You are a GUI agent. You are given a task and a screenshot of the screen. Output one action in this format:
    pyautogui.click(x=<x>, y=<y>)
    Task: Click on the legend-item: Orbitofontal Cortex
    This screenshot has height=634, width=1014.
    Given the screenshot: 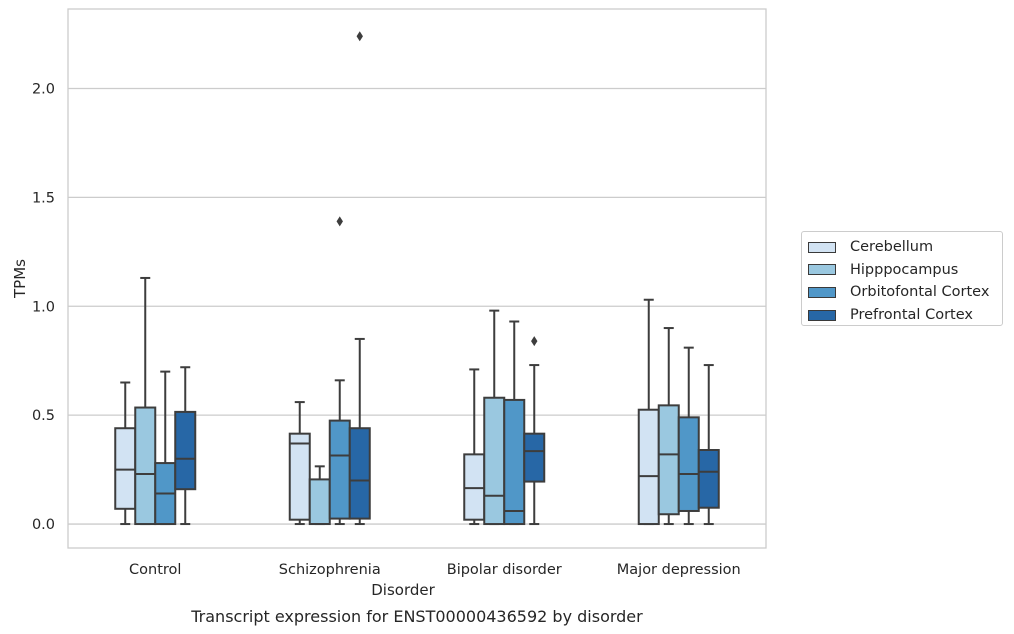 What is the action you would take?
    pyautogui.click(x=902, y=292)
    